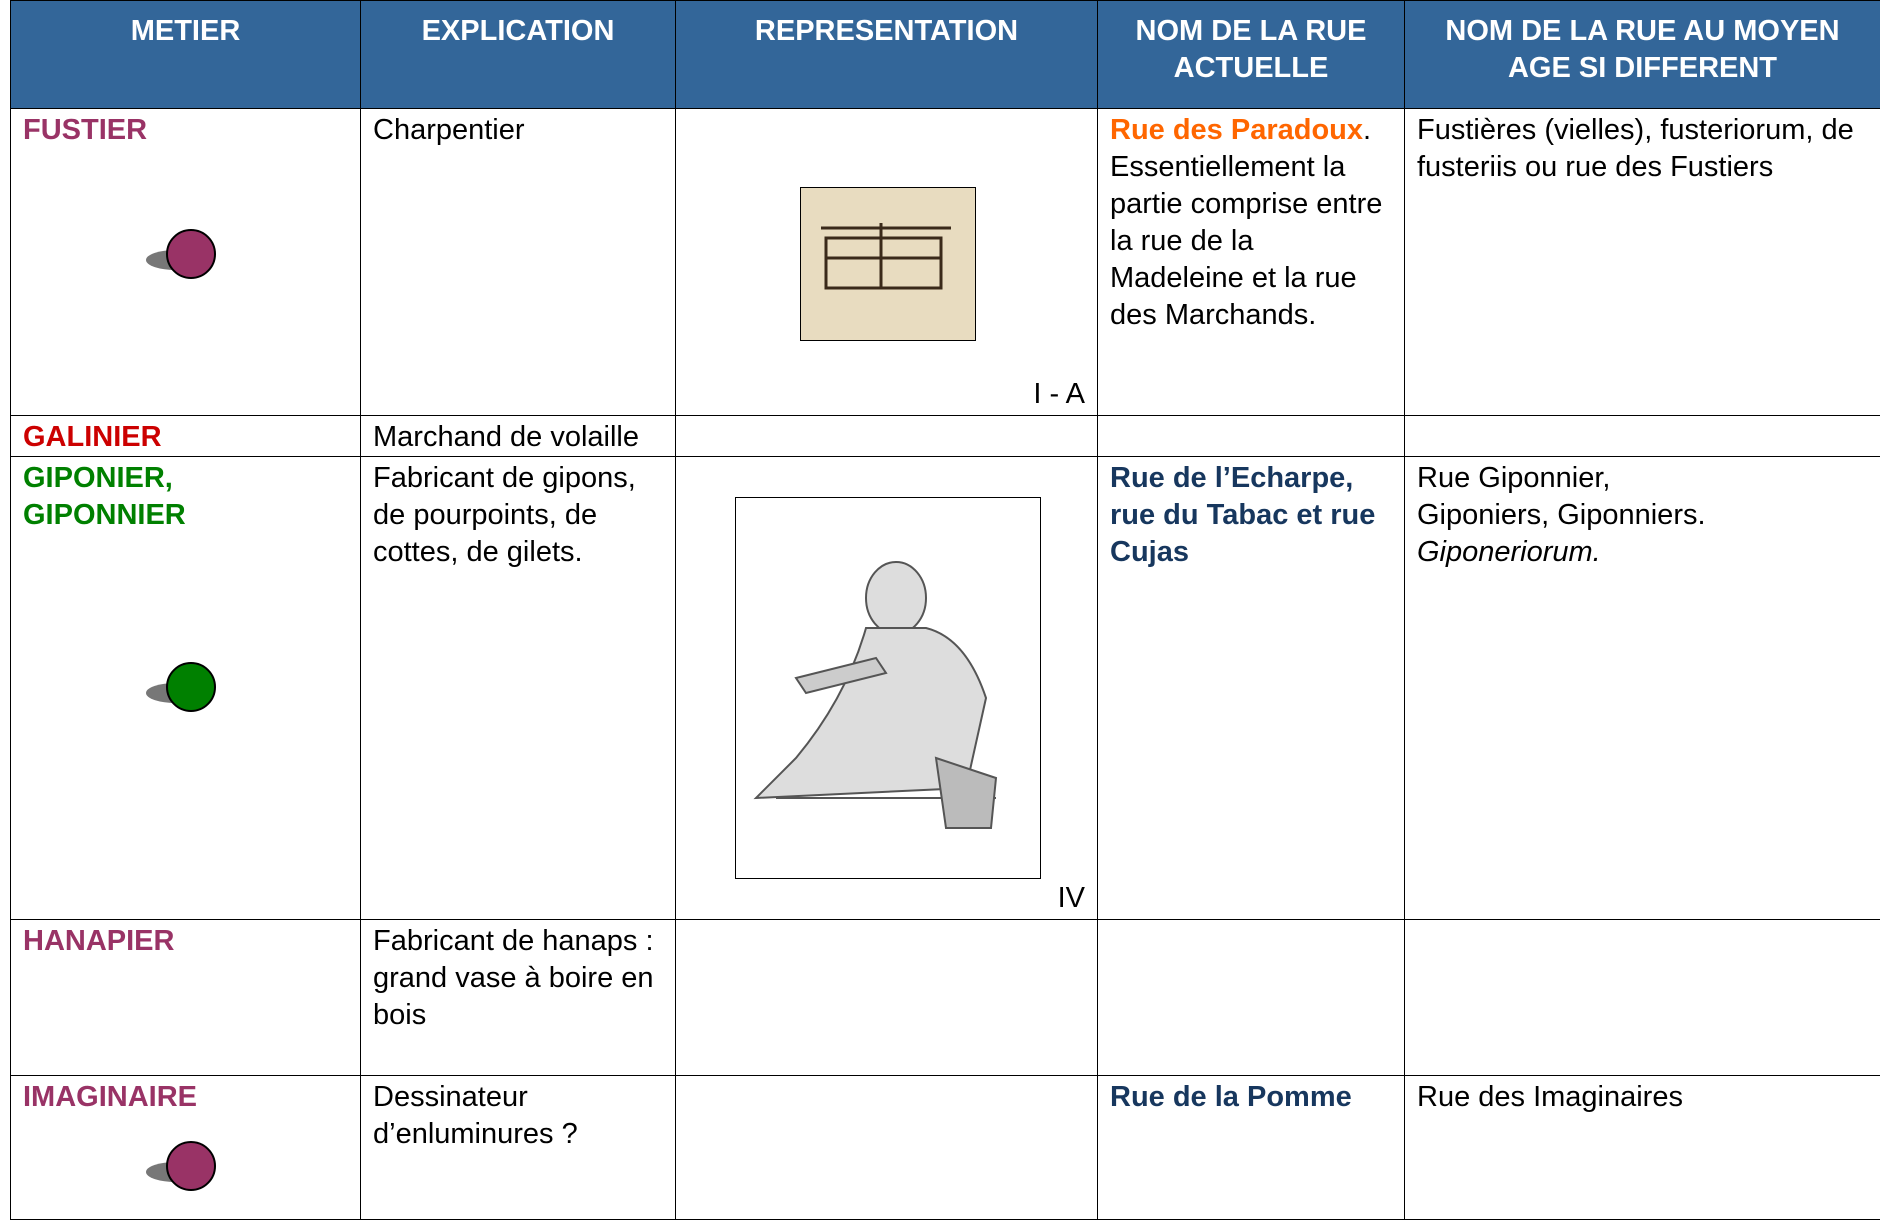  What do you see at coordinates (98, 941) in the screenshot?
I see `metier: HANAPIER` at bounding box center [98, 941].